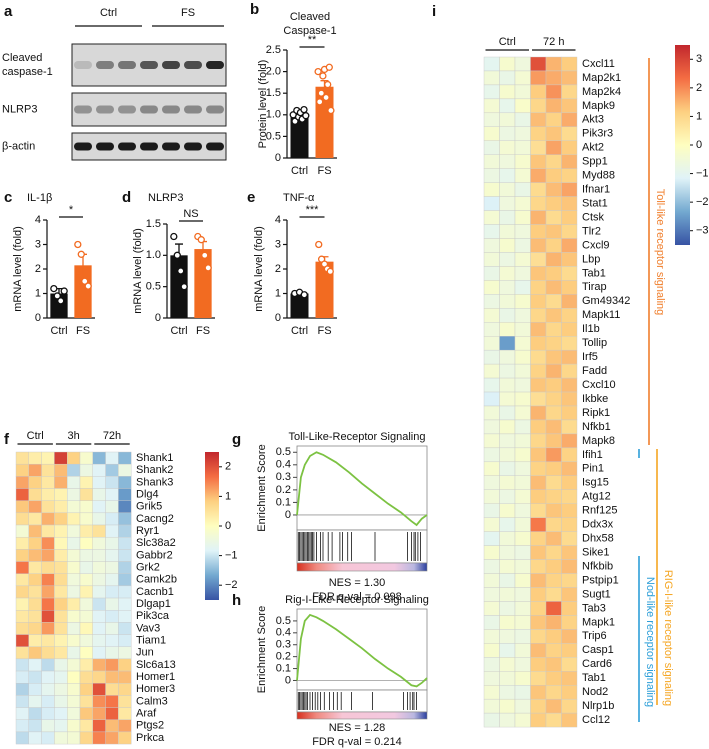 The width and height of the screenshot is (709, 749). I want to click on colorbar-tick-label: −1, so click(702, 173).